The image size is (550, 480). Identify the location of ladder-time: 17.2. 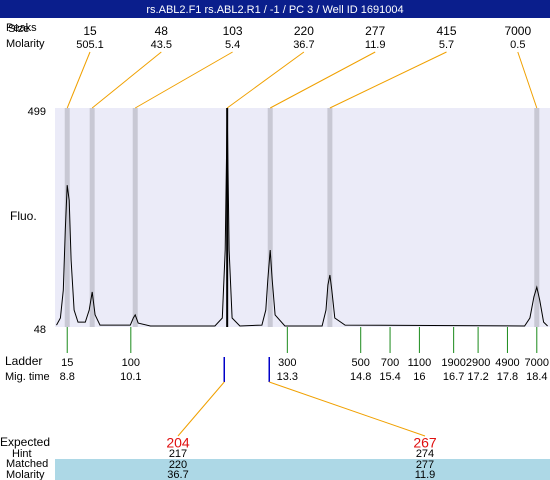
(477, 377).